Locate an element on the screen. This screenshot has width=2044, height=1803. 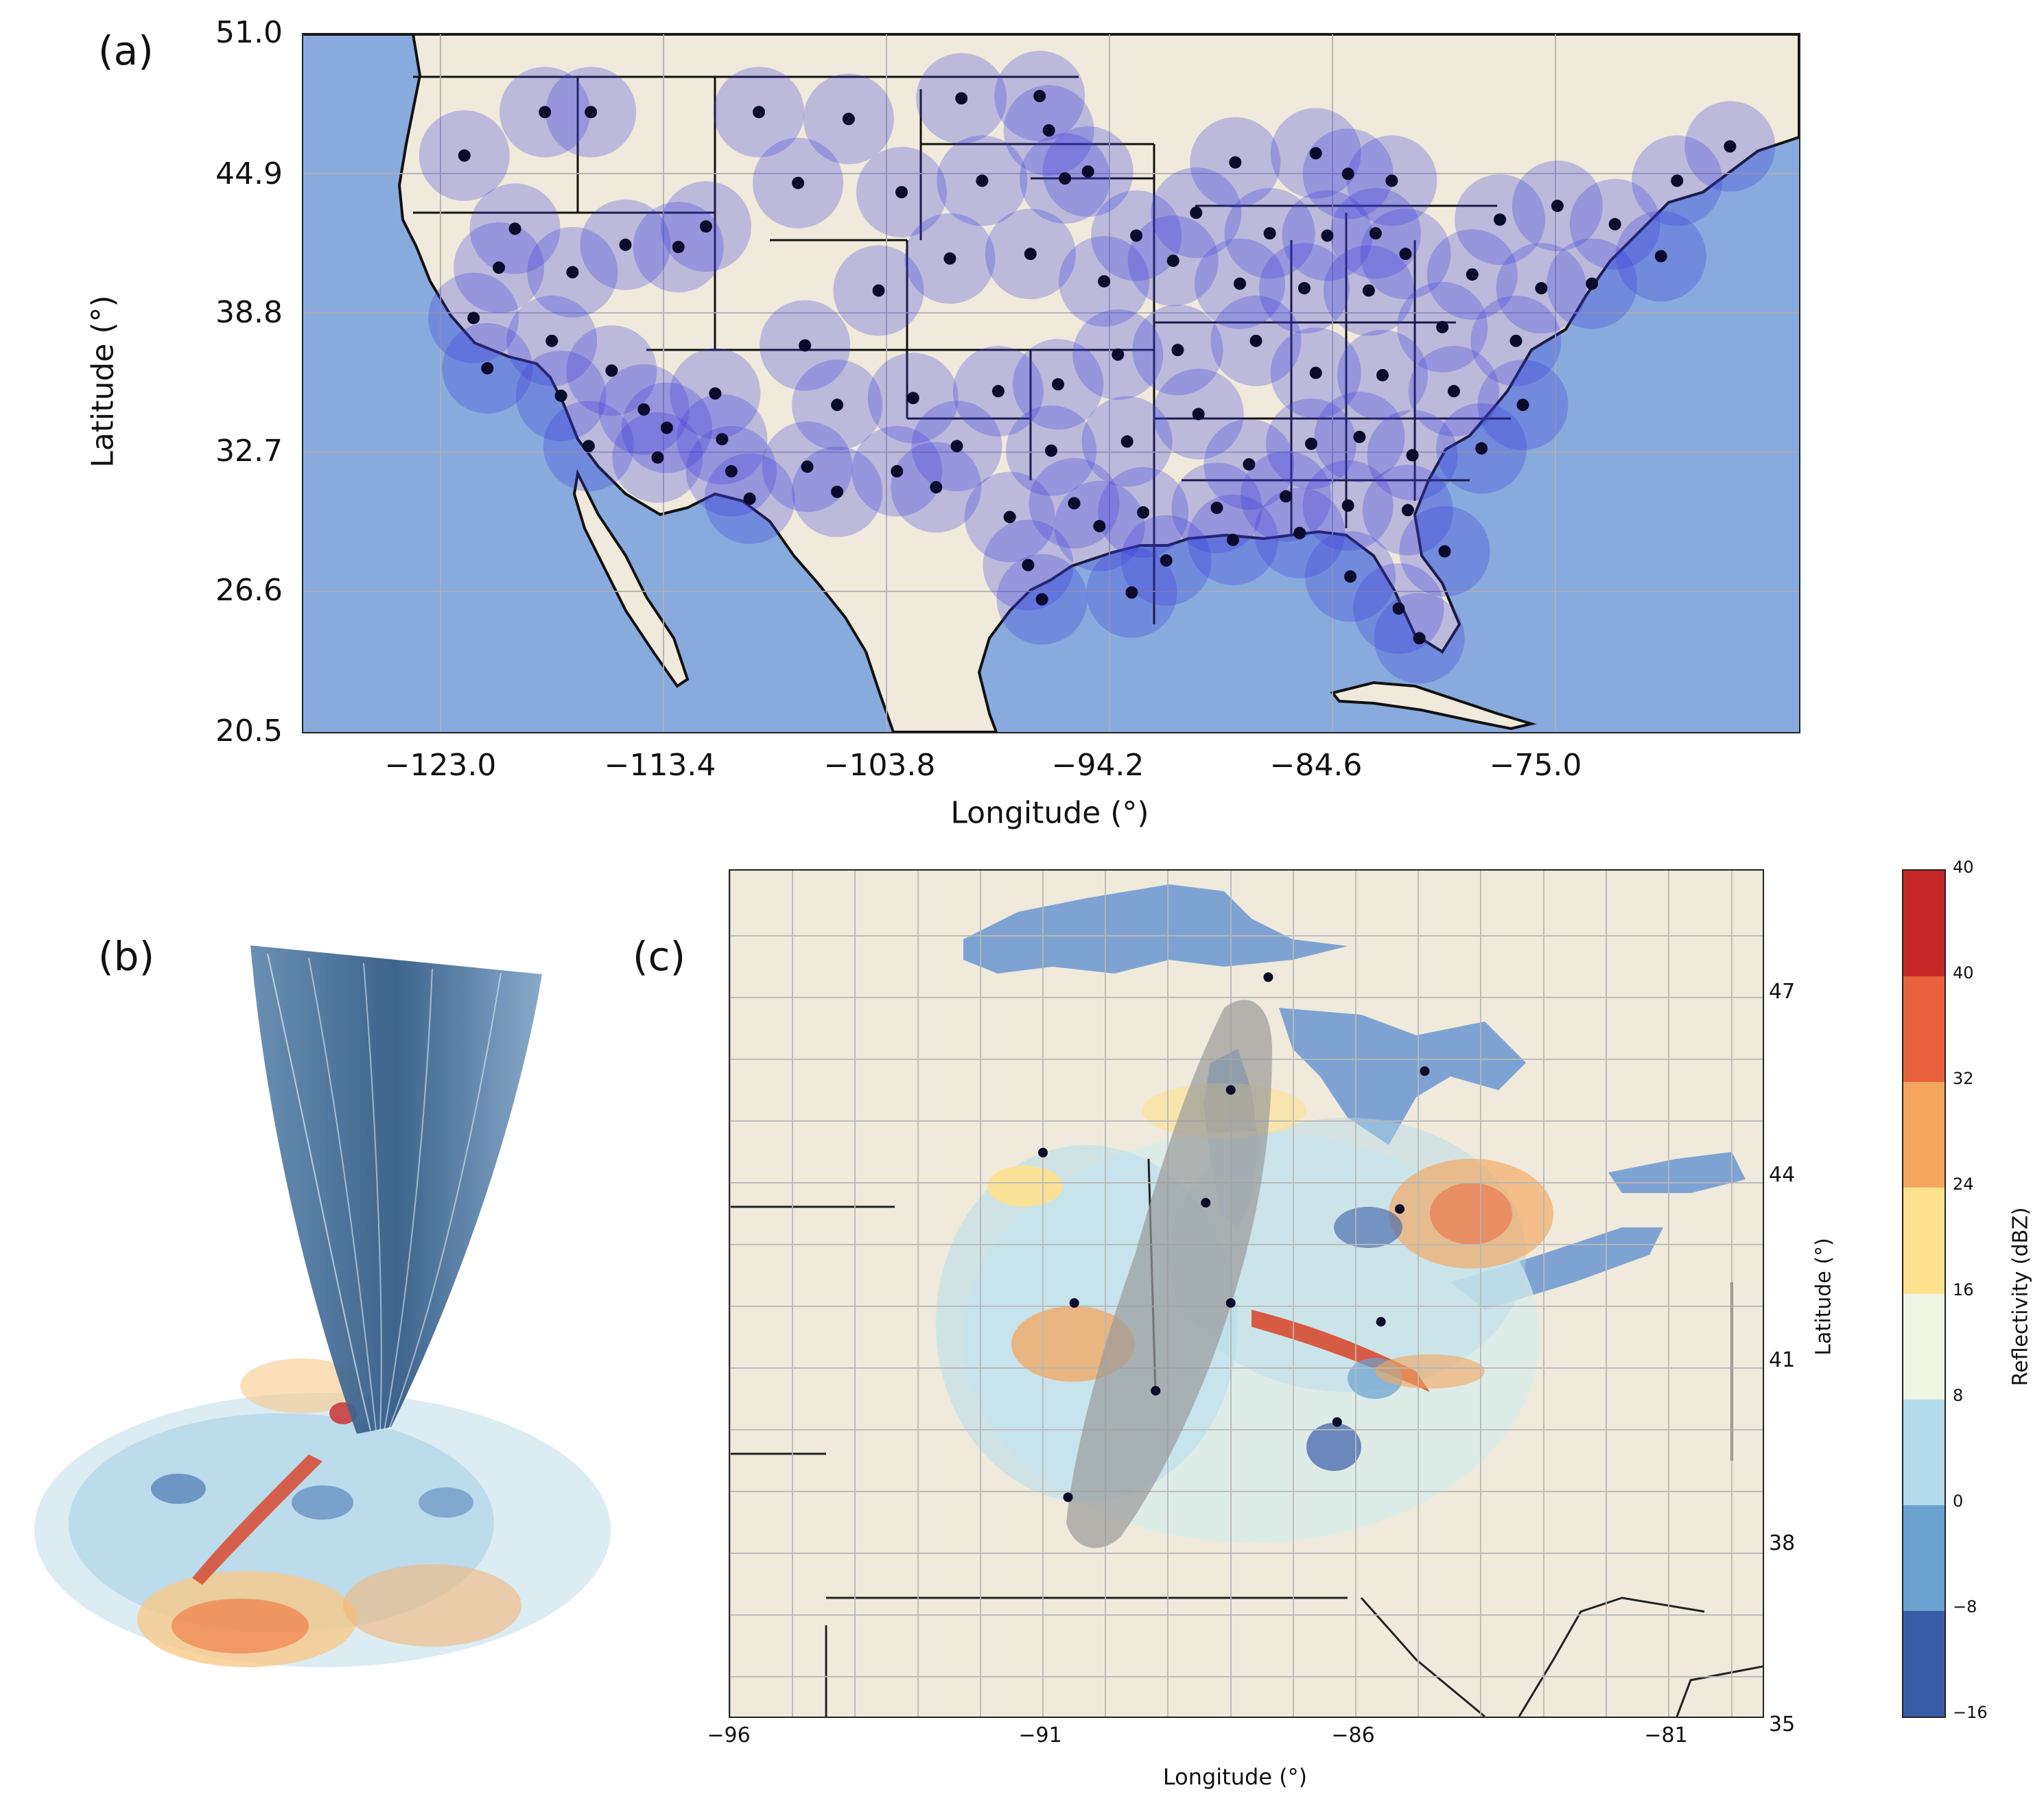
ytick-label: 38.8 is located at coordinates (249, 312).